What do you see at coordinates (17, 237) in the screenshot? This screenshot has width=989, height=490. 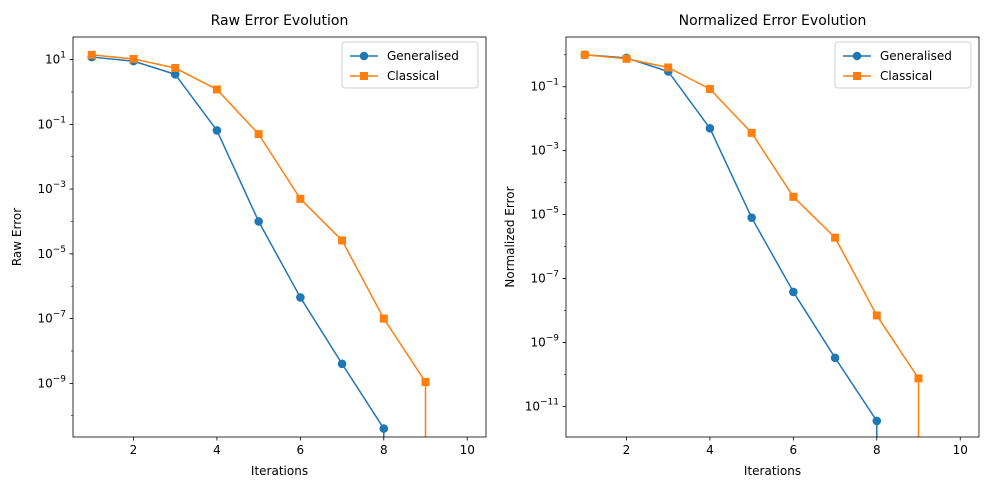 I see `y-axis-label: Raw Error` at bounding box center [17, 237].